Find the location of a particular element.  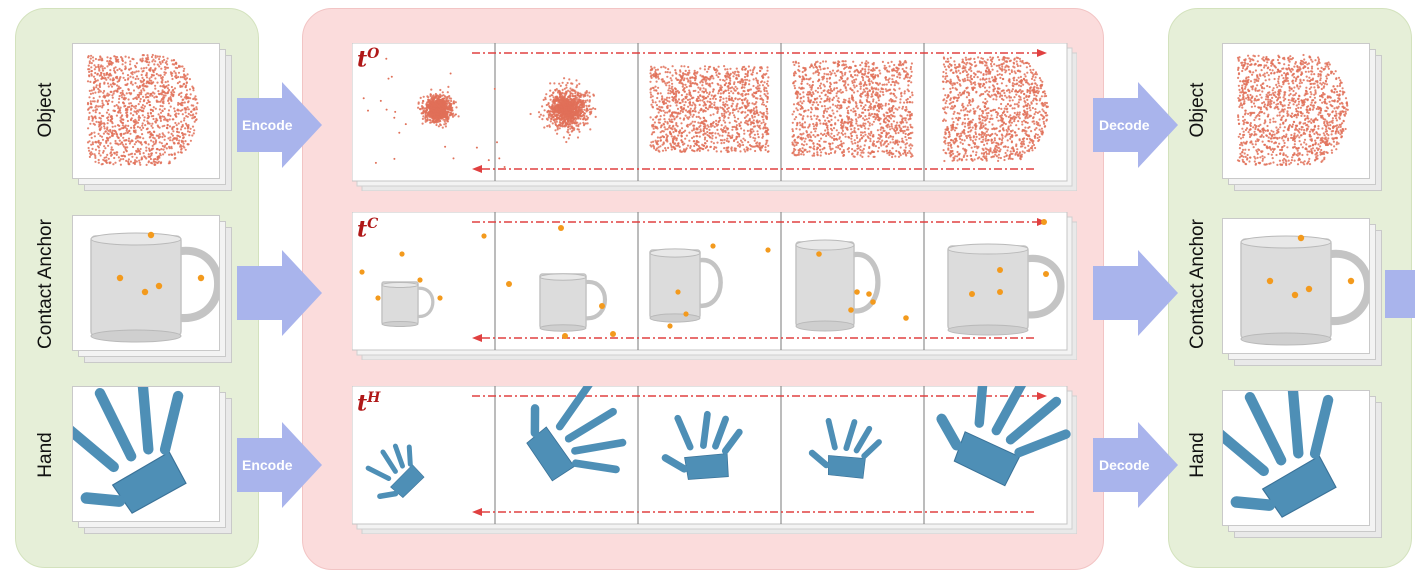

input-contact-stack is located at coordinates (153, 290).